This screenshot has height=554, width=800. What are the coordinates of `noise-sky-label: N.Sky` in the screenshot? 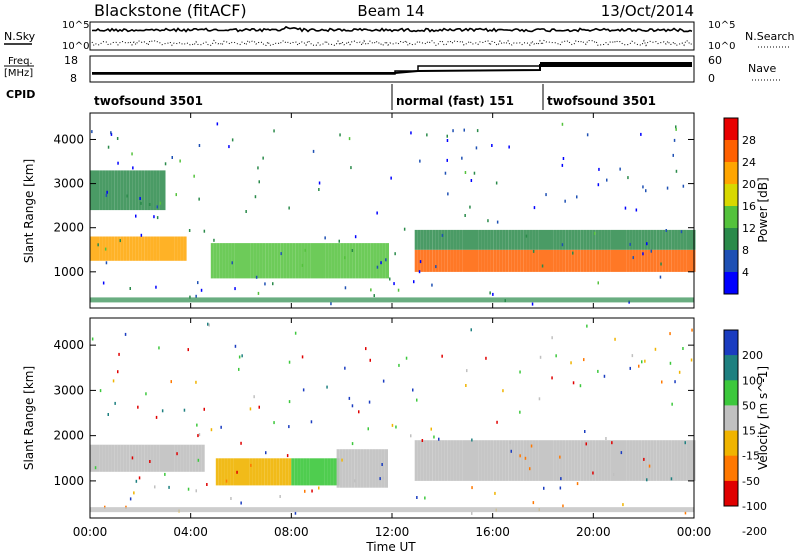 It's located at (20, 36).